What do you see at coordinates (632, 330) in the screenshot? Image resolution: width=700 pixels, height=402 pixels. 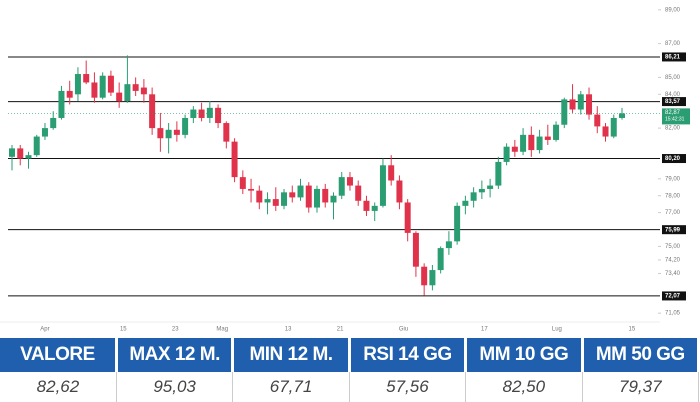 I see `x-tick-label: 15` at bounding box center [632, 330].